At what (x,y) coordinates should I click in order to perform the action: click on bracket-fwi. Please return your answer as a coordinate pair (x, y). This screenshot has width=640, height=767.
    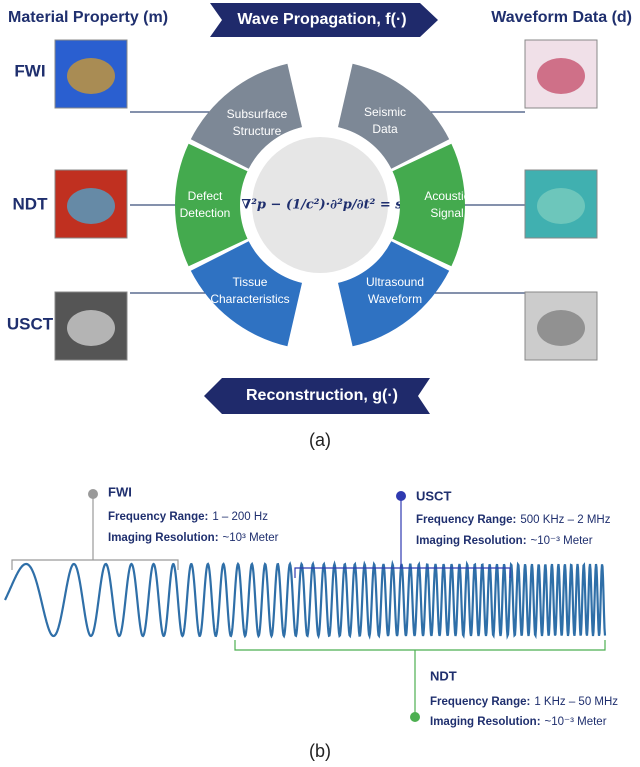
    Looking at the image, I should click on (95, 532).